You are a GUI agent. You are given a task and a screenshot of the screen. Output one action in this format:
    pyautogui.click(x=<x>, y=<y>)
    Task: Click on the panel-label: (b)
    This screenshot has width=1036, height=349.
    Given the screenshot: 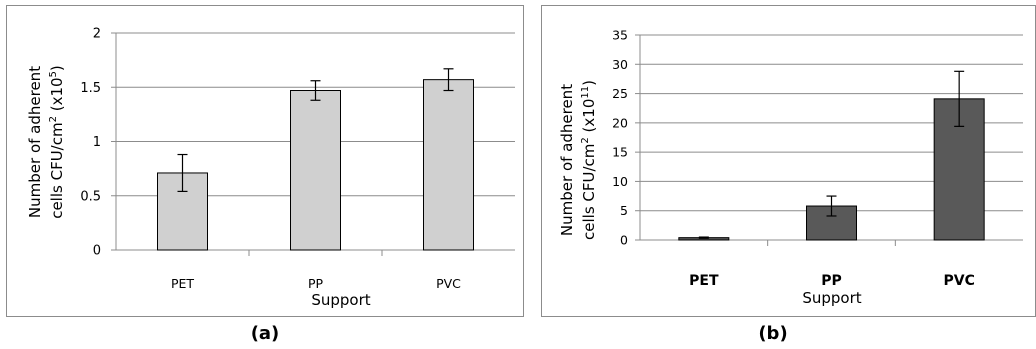 What is the action you would take?
    pyautogui.click(x=772, y=333)
    